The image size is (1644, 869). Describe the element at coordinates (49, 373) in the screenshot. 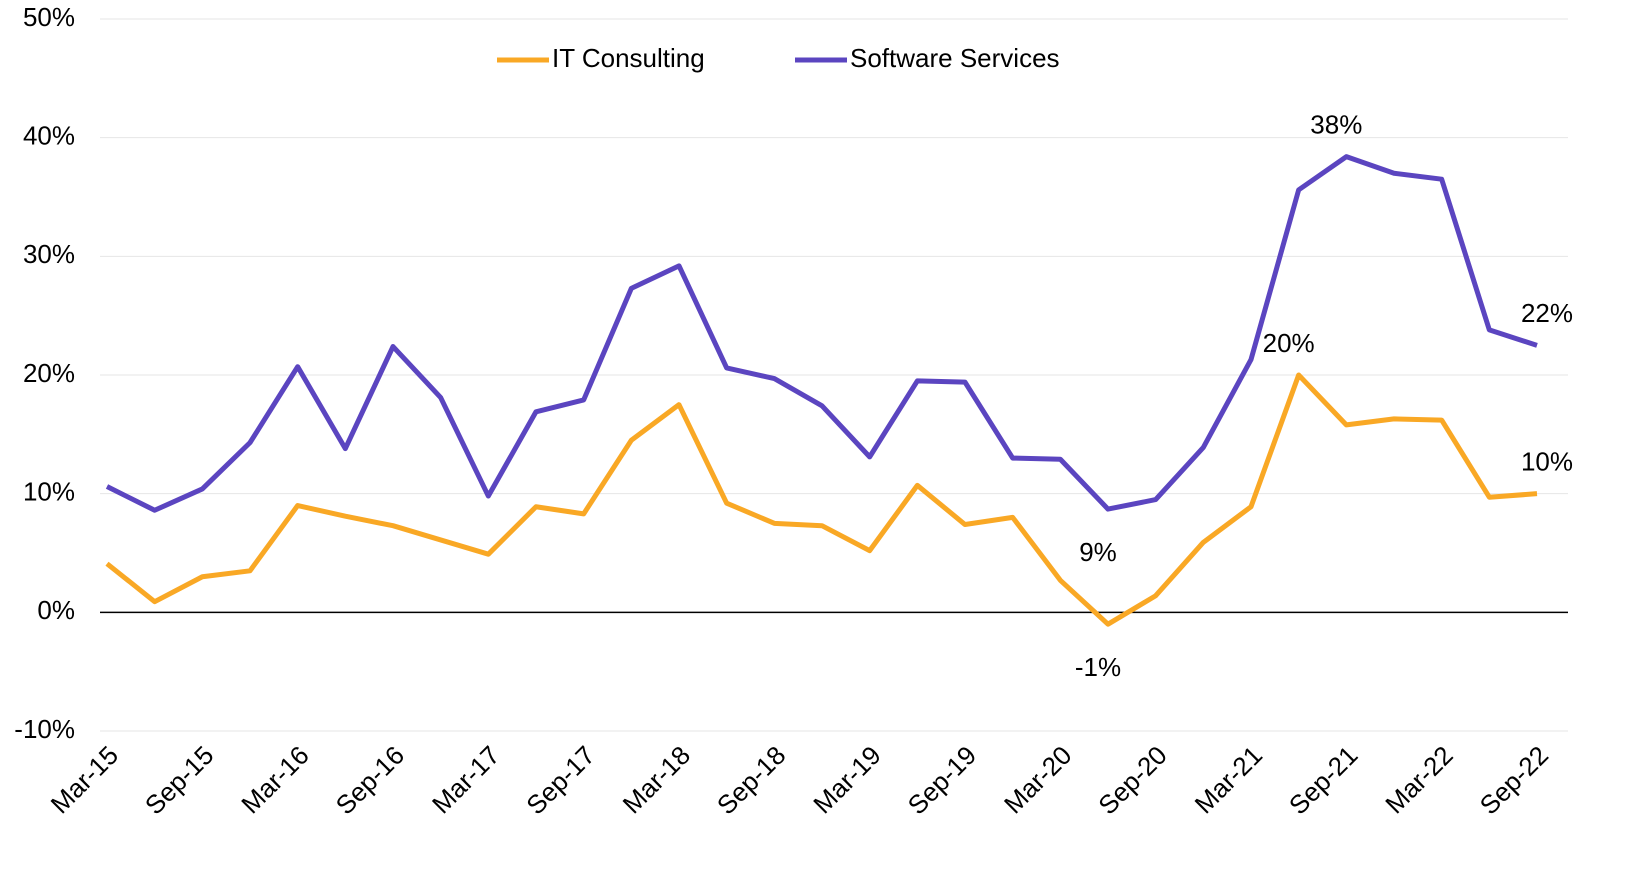

I see `y-tick-label: 20%` at that location.